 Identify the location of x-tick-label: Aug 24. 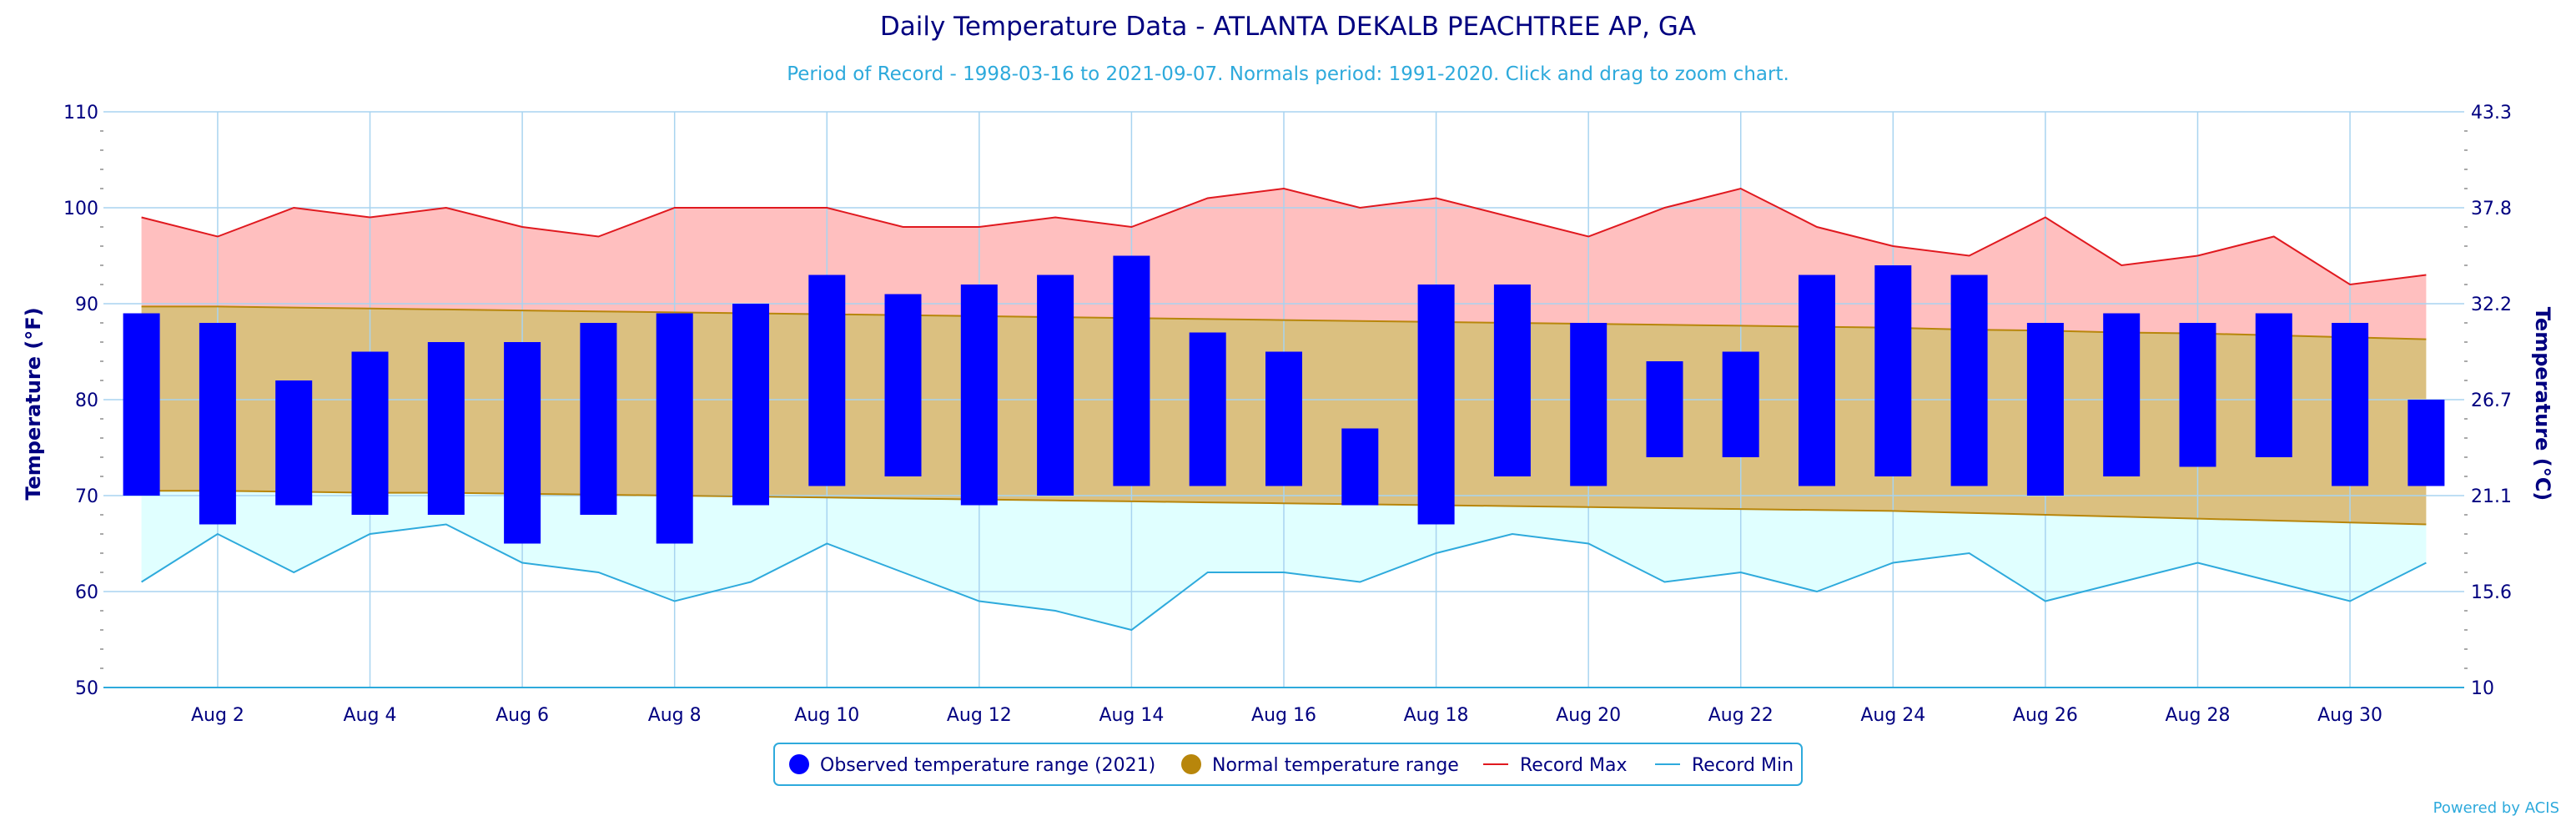
(1892, 716).